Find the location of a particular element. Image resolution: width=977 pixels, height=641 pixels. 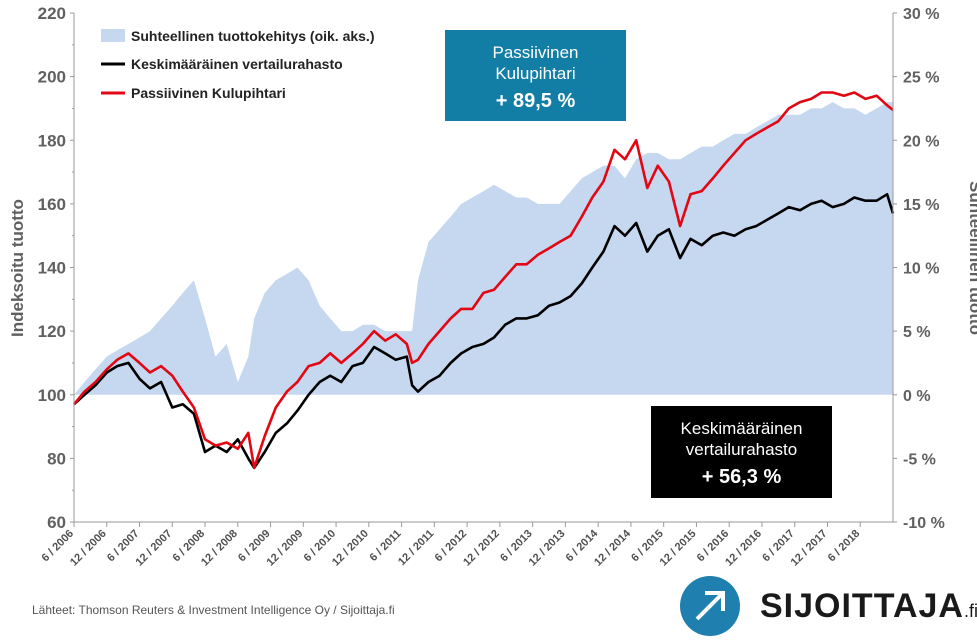

x-tick-label: 6 / 2018 is located at coordinates (844, 546).